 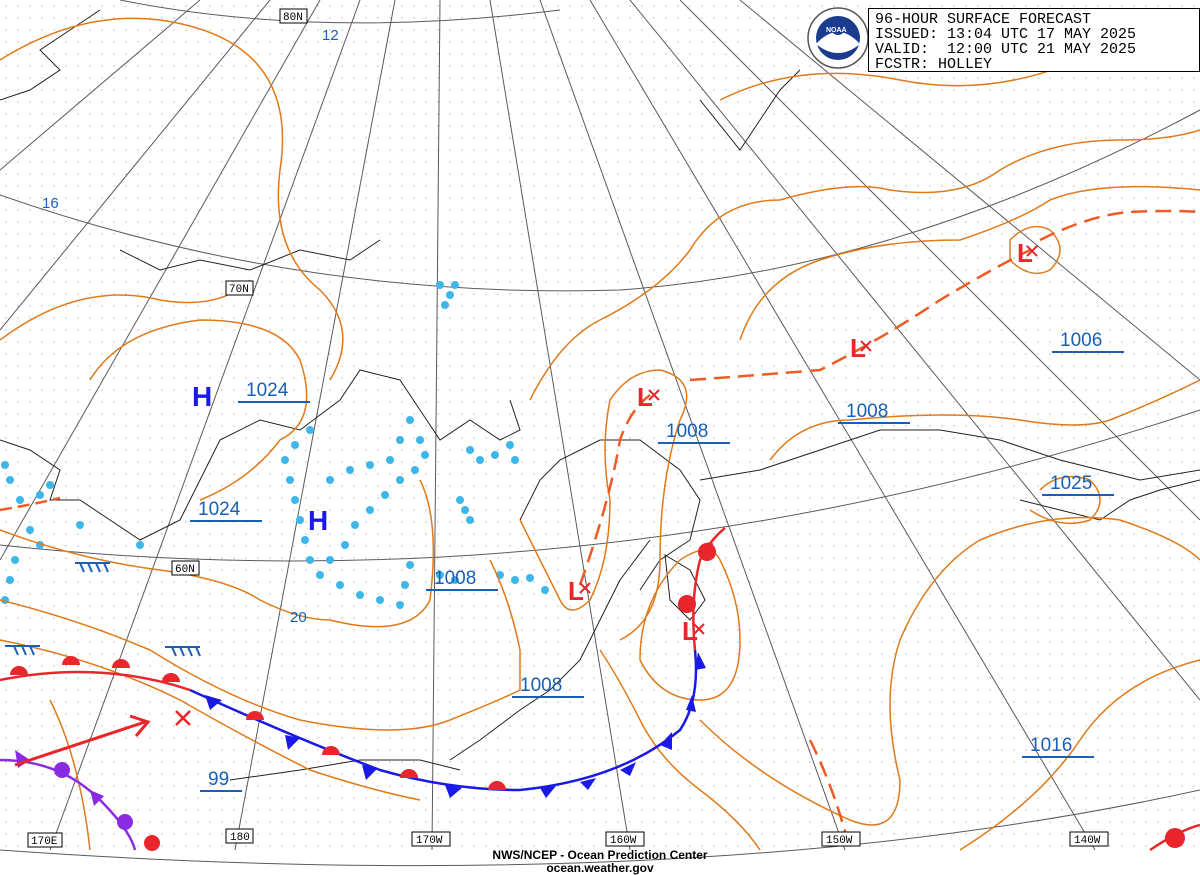 What do you see at coordinates (1109, 500) in the screenshot?
I see `se-alaska` at bounding box center [1109, 500].